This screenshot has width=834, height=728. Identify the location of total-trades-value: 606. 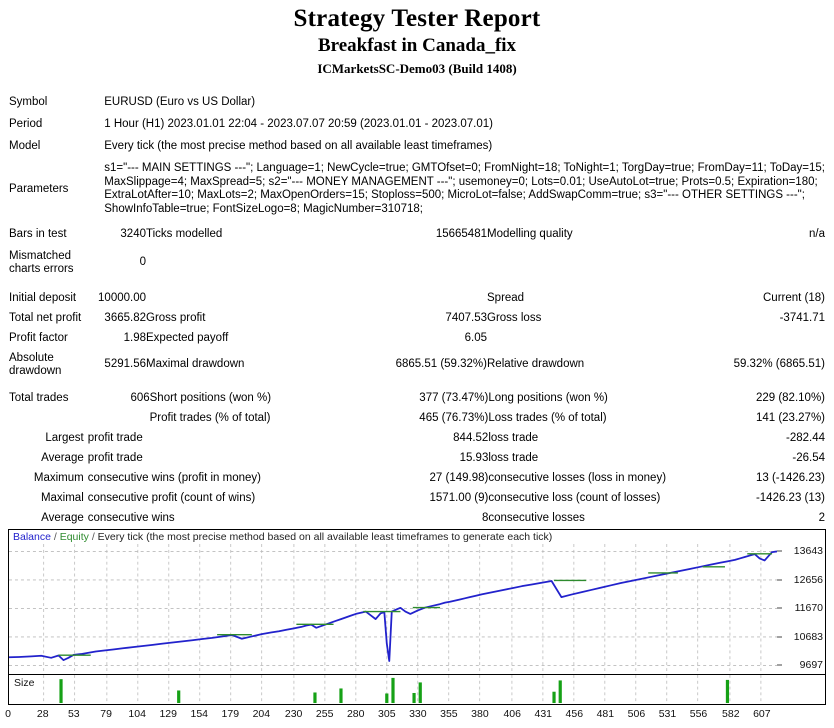
(140, 398).